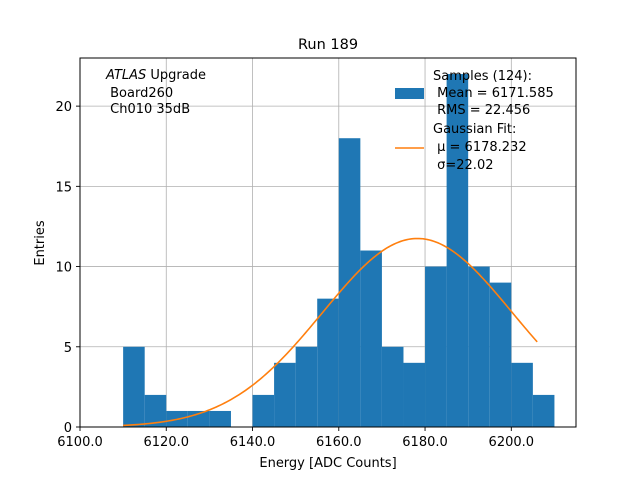 This screenshot has height=485, width=640. What do you see at coordinates (63, 107) in the screenshot?
I see `y-tick-label: 20` at bounding box center [63, 107].